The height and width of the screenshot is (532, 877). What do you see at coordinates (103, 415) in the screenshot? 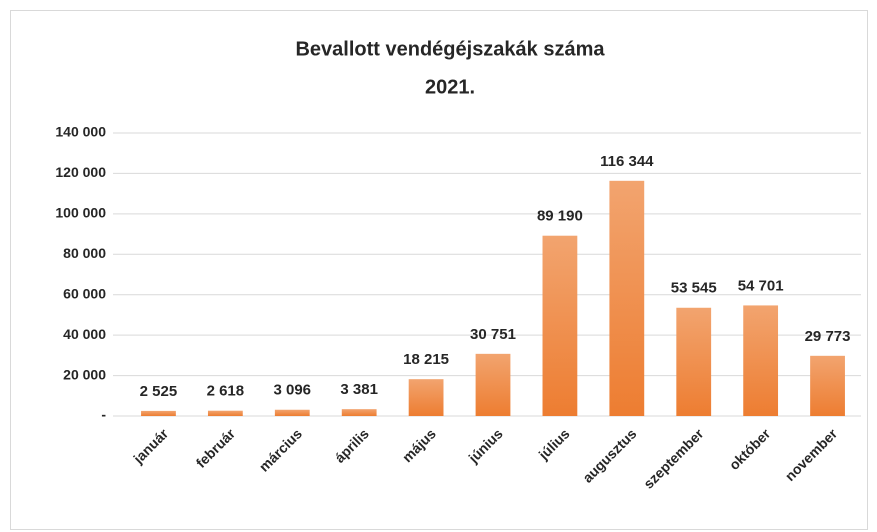
I see `y-tick-label: -` at bounding box center [103, 415].